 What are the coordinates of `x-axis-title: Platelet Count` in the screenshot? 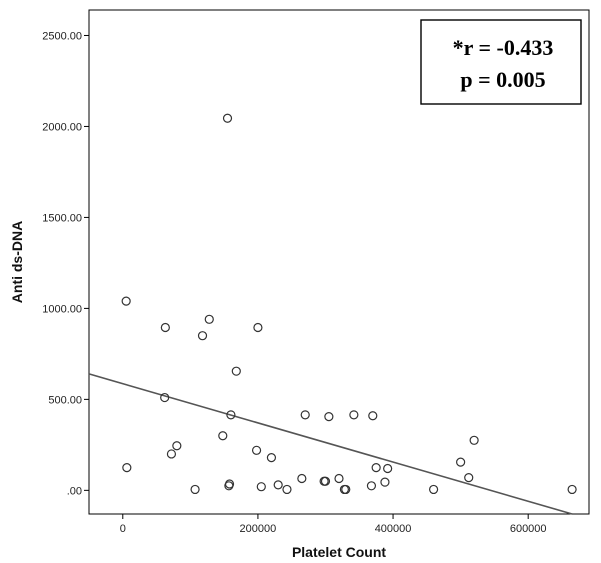 It's located at (339, 552).